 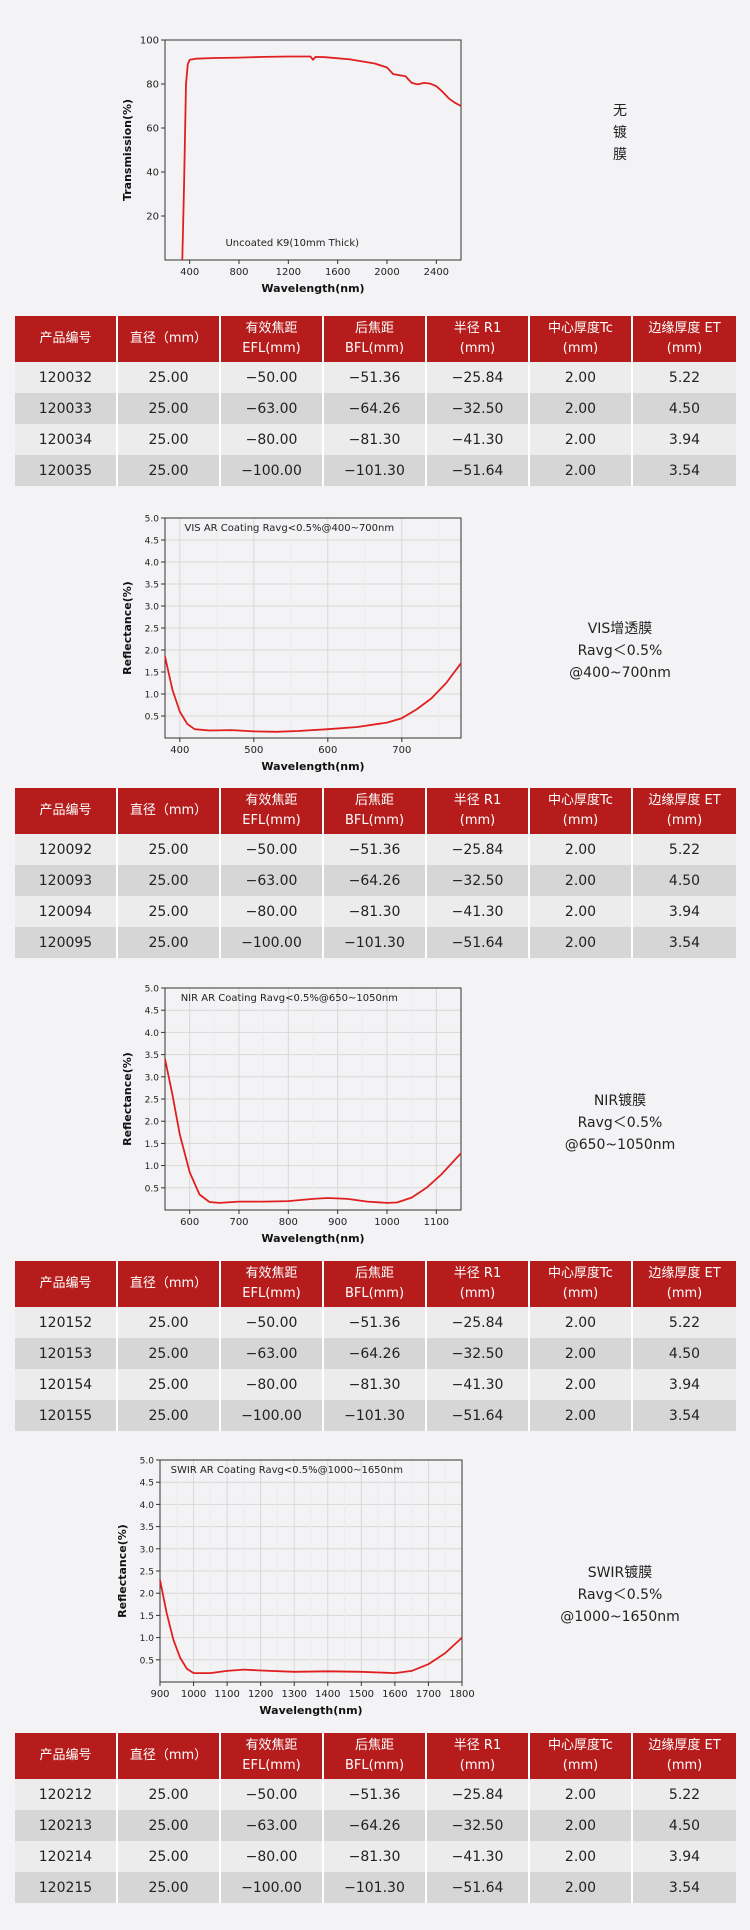 What do you see at coordinates (684, 439) in the screenshot?
I see `table-cell: 3.94` at bounding box center [684, 439].